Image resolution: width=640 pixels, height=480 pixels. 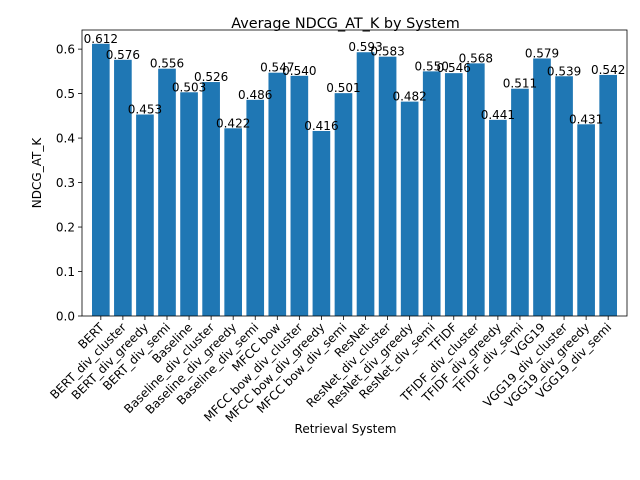 I want to click on y-tick-label: 0.5, so click(x=65, y=94).